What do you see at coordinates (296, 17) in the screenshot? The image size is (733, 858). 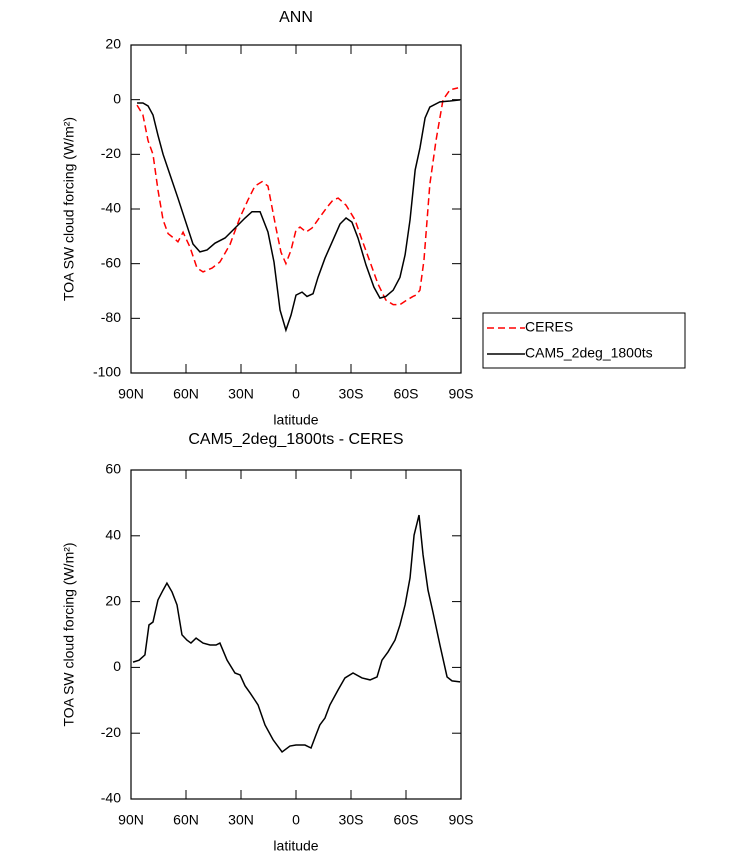 I see `chart-title: ANN` at bounding box center [296, 17].